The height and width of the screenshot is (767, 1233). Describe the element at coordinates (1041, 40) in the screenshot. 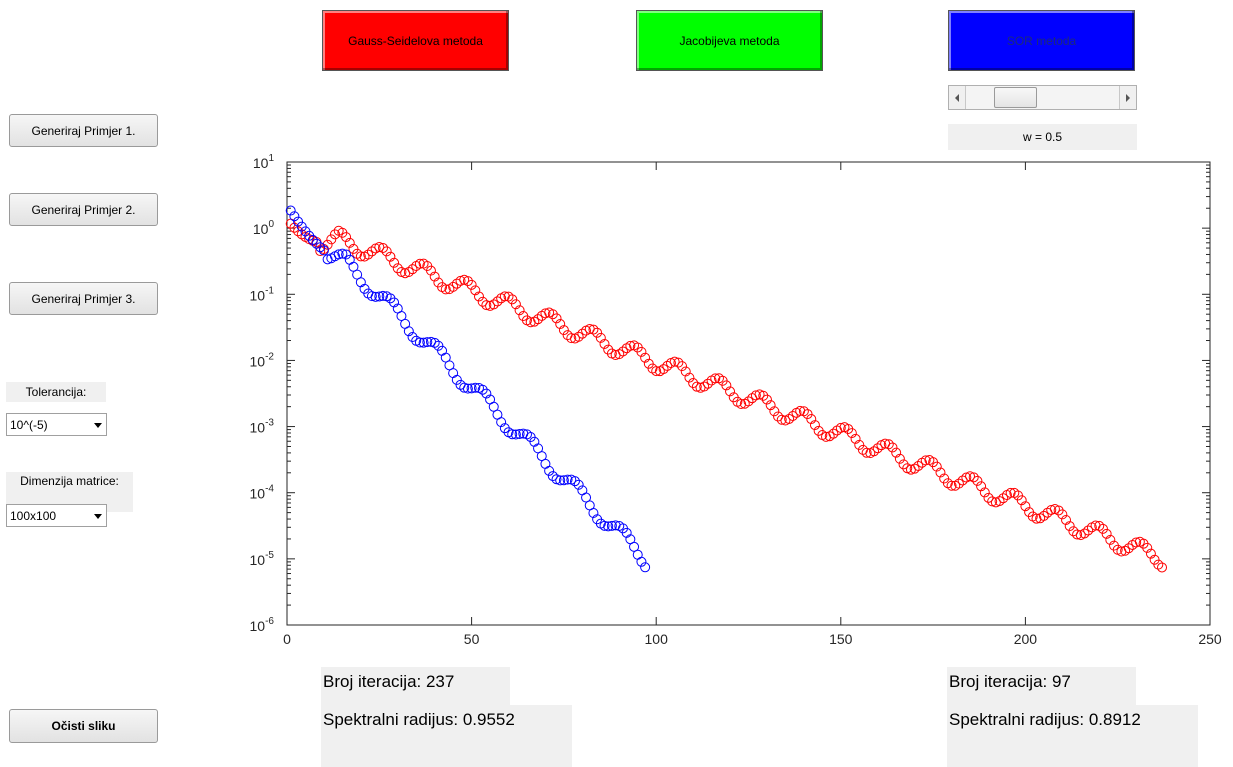

I see `sor-button: SOR metoda` at that location.